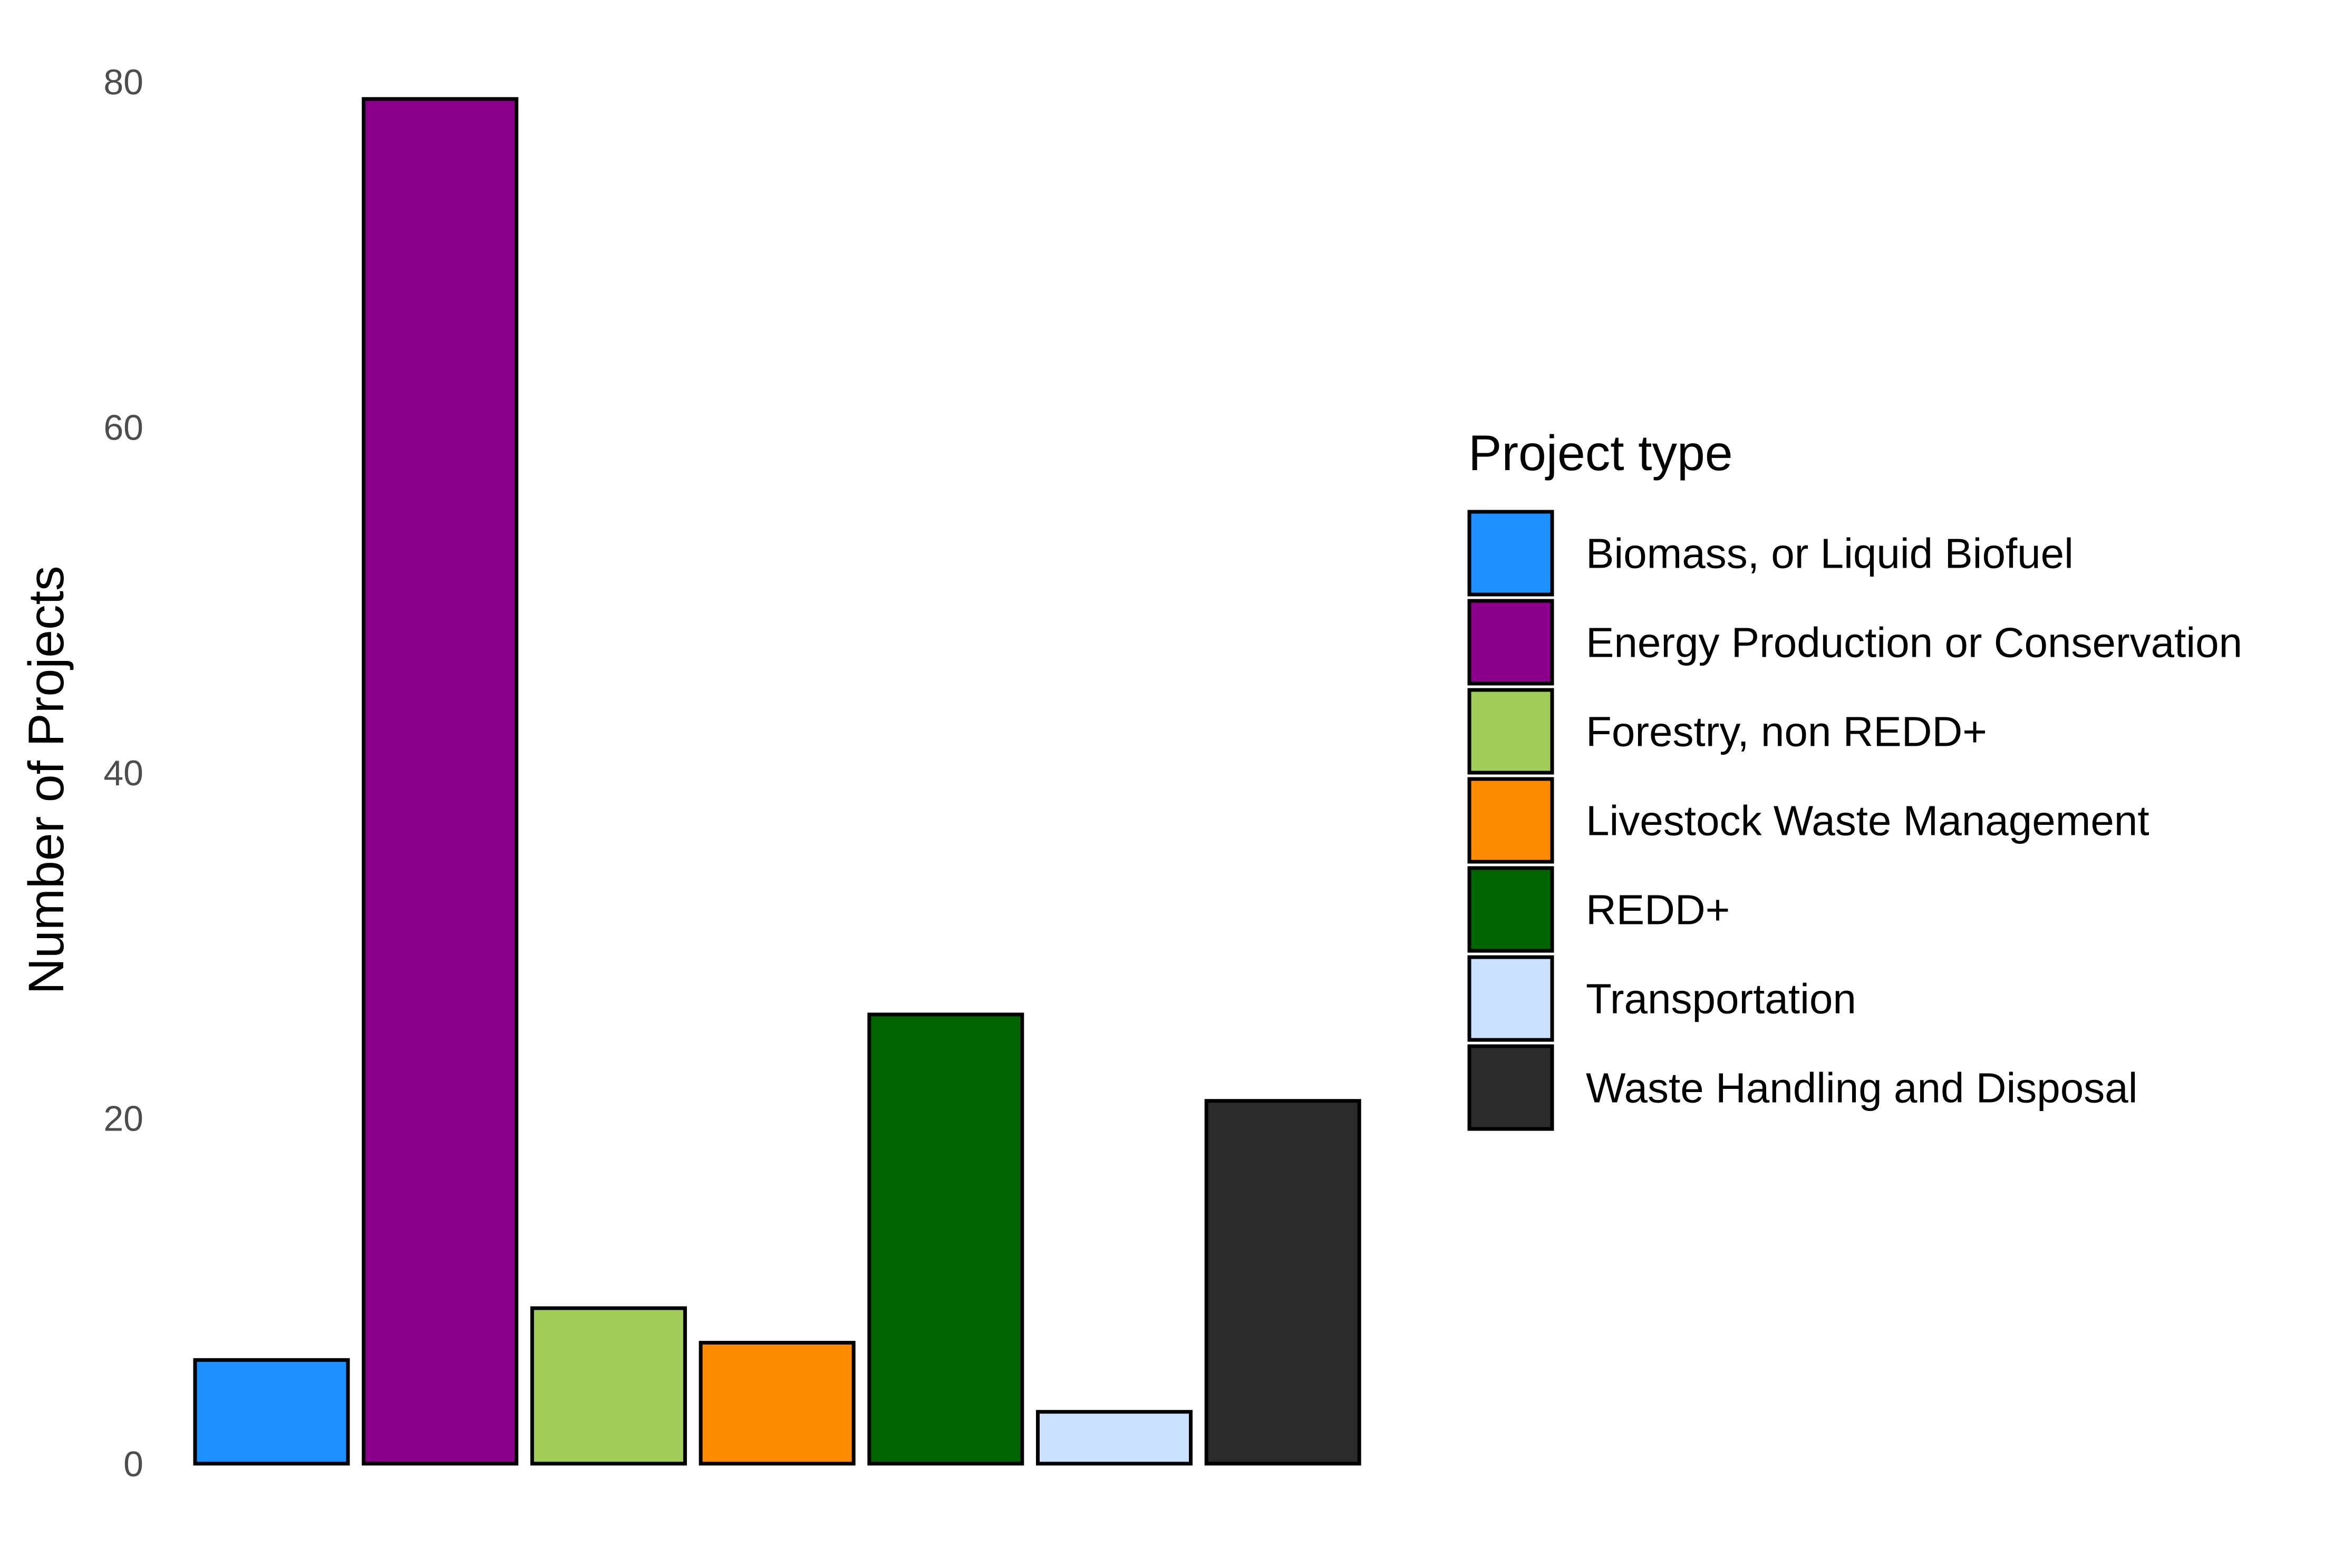 The height and width of the screenshot is (1568, 2334). Describe the element at coordinates (1786, 731) in the screenshot. I see `legend-label-2: Forestry, non REDD+` at that location.